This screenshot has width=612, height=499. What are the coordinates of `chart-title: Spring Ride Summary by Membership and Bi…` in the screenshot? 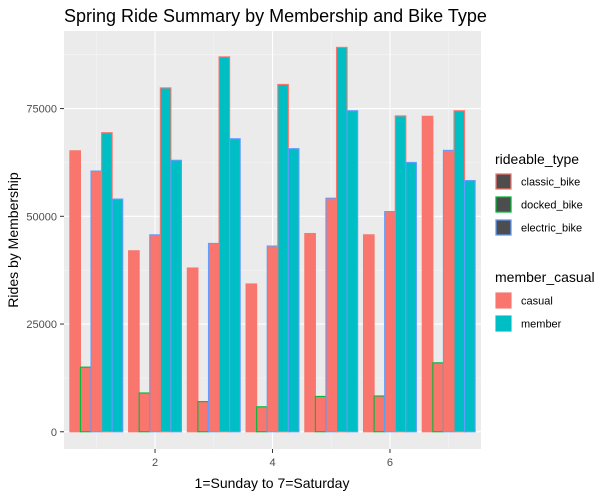 It's located at (275, 16).